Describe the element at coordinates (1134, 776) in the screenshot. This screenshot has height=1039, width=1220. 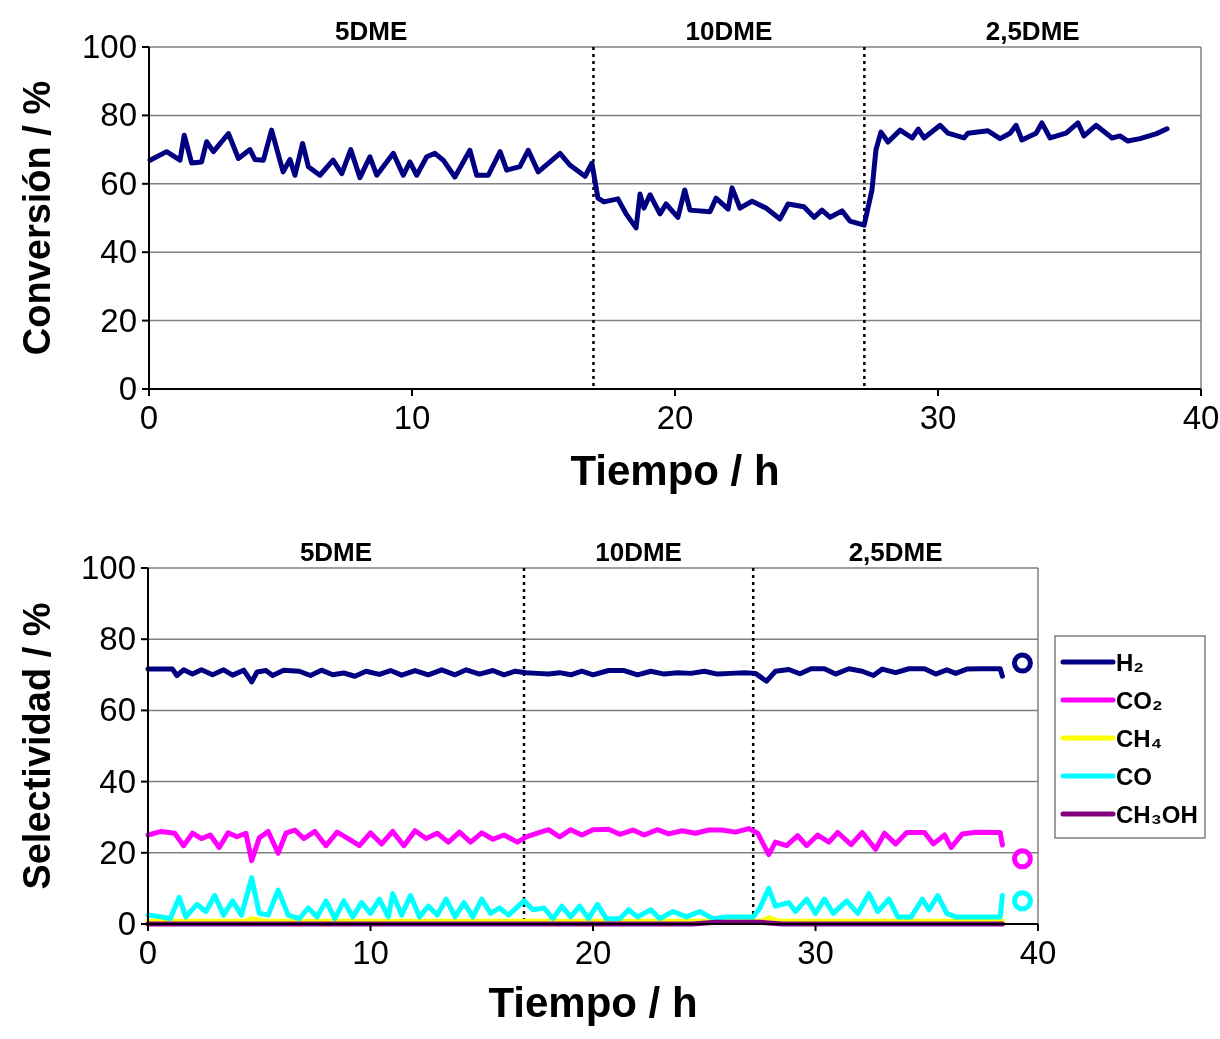
I see `legend-label: CO` at that location.